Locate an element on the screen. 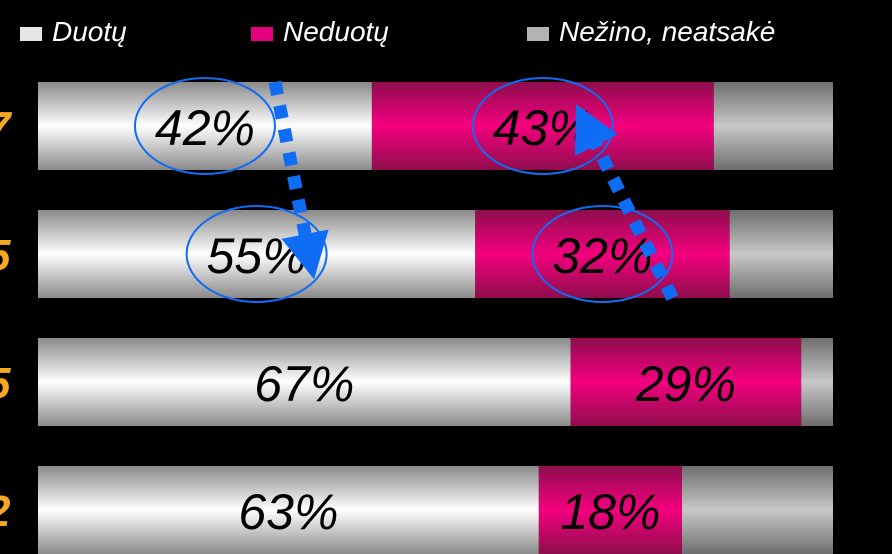 This screenshot has height=554, width=892. data-label: 18% is located at coordinates (610, 512).